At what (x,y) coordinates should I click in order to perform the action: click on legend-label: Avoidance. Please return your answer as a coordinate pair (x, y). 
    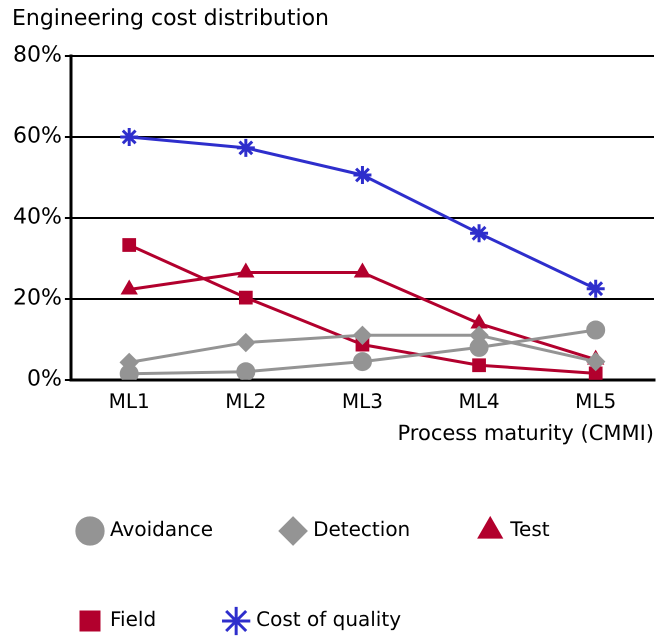
    Looking at the image, I should click on (162, 529).